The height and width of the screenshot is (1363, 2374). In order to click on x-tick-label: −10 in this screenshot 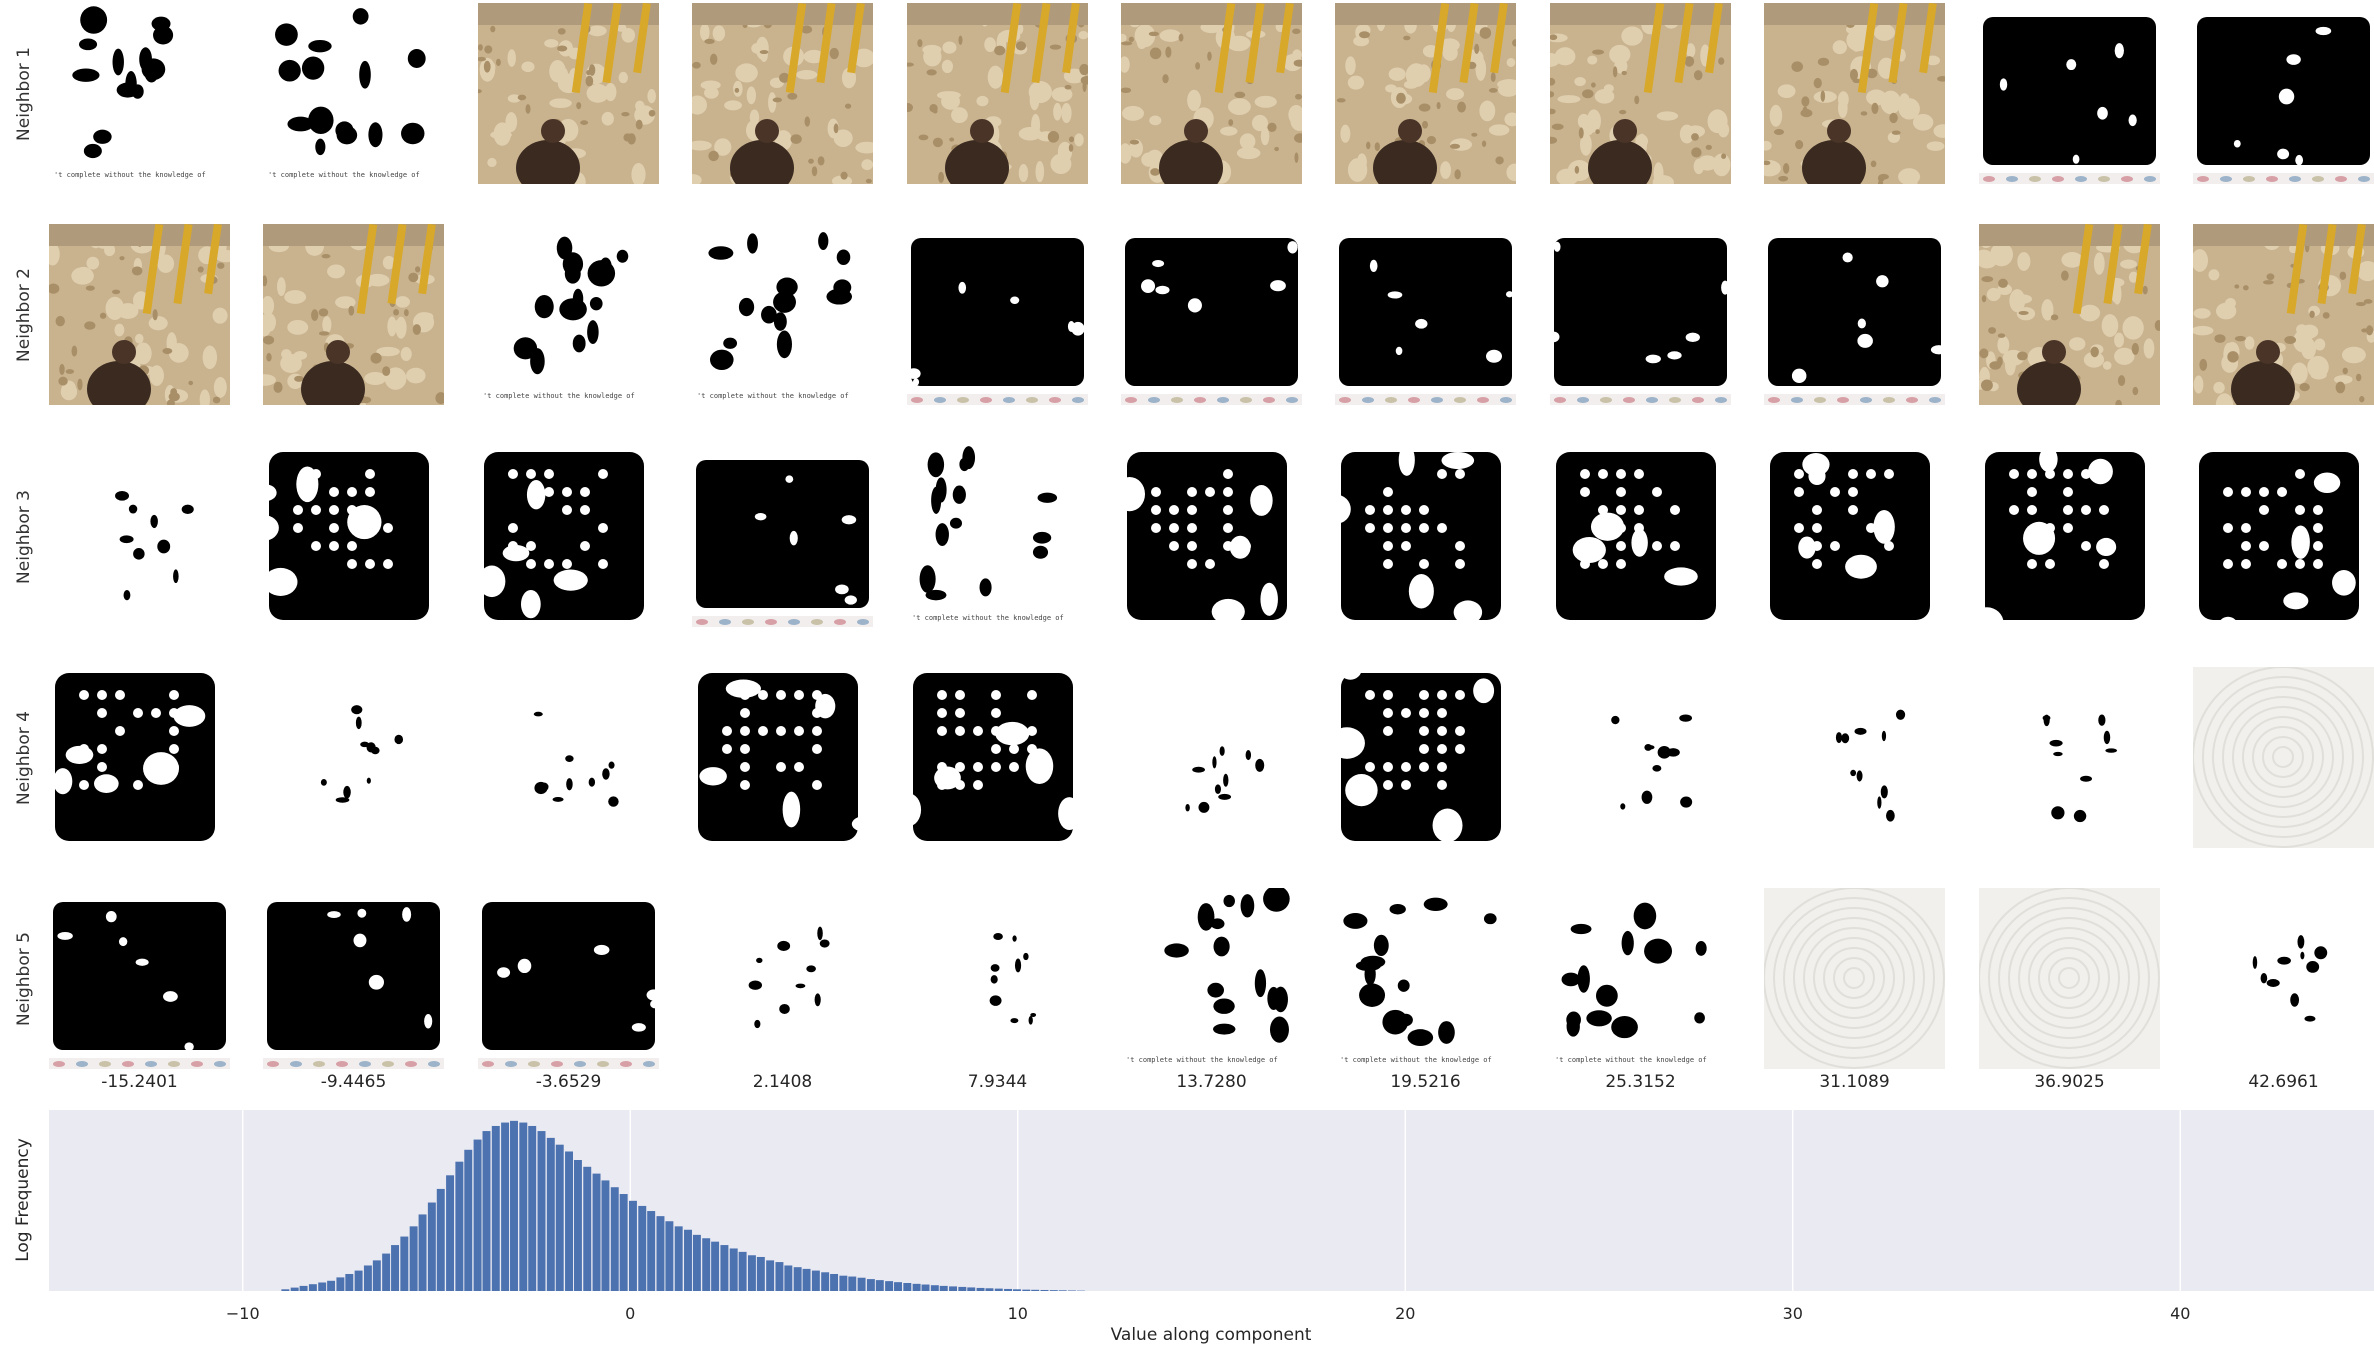, I will do `click(243, 1313)`.